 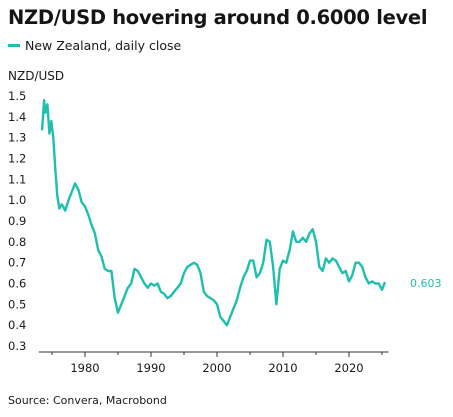 What do you see at coordinates (17, 200) in the screenshot?
I see `y-tick-label: 1.0` at bounding box center [17, 200].